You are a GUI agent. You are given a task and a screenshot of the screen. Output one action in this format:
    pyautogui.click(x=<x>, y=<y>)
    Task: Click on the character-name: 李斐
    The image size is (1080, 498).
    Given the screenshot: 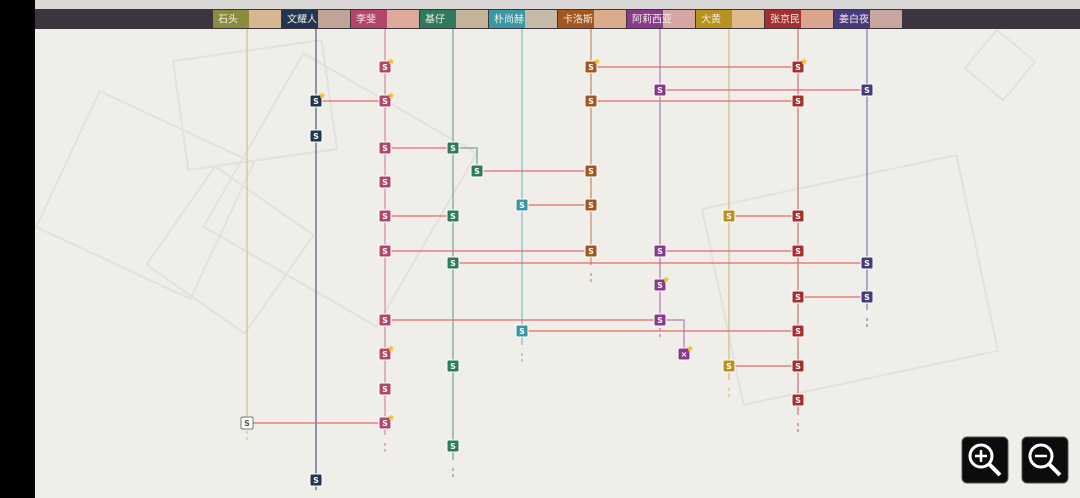 What is the action you would take?
    pyautogui.click(x=366, y=19)
    